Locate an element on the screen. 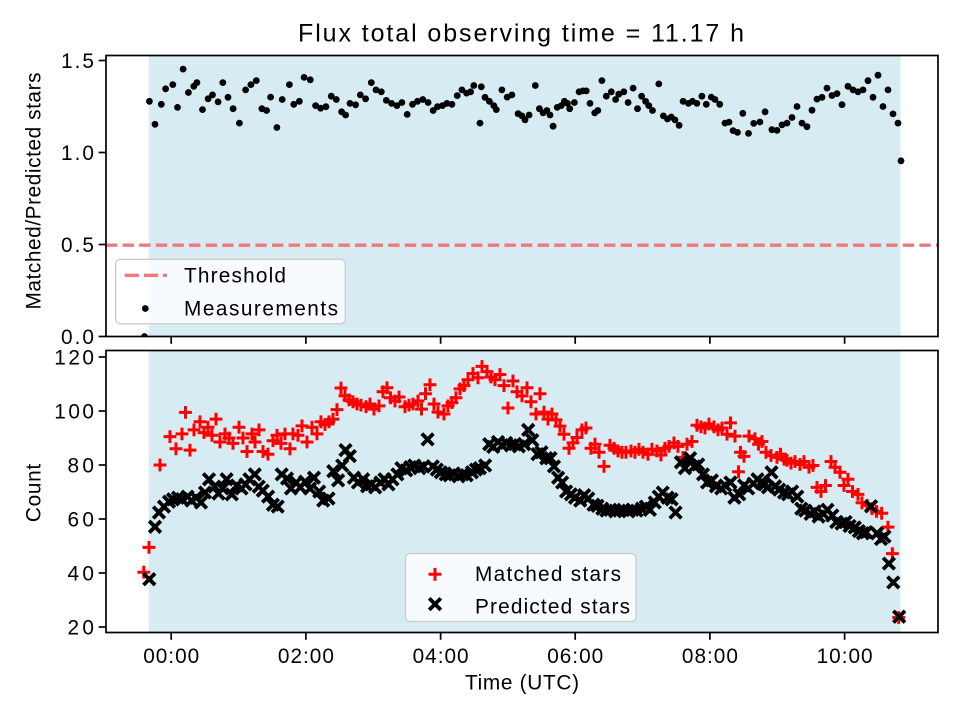  svg-text: Time (UTC) is located at coordinates (522, 683).